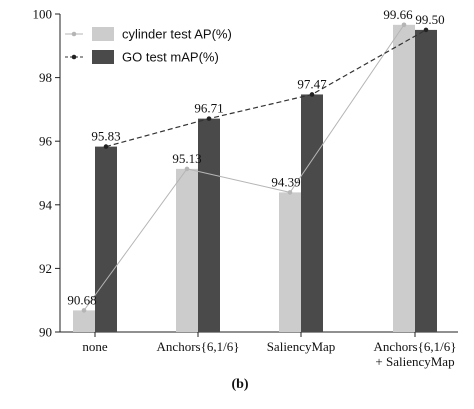 This screenshot has width=474, height=409. What do you see at coordinates (95, 346) in the screenshot?
I see `x-tick-label: none` at bounding box center [95, 346].